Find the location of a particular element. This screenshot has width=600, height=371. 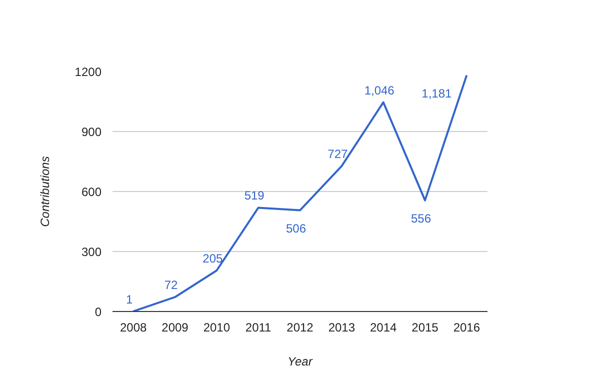

data-label: 519 is located at coordinates (254, 195).